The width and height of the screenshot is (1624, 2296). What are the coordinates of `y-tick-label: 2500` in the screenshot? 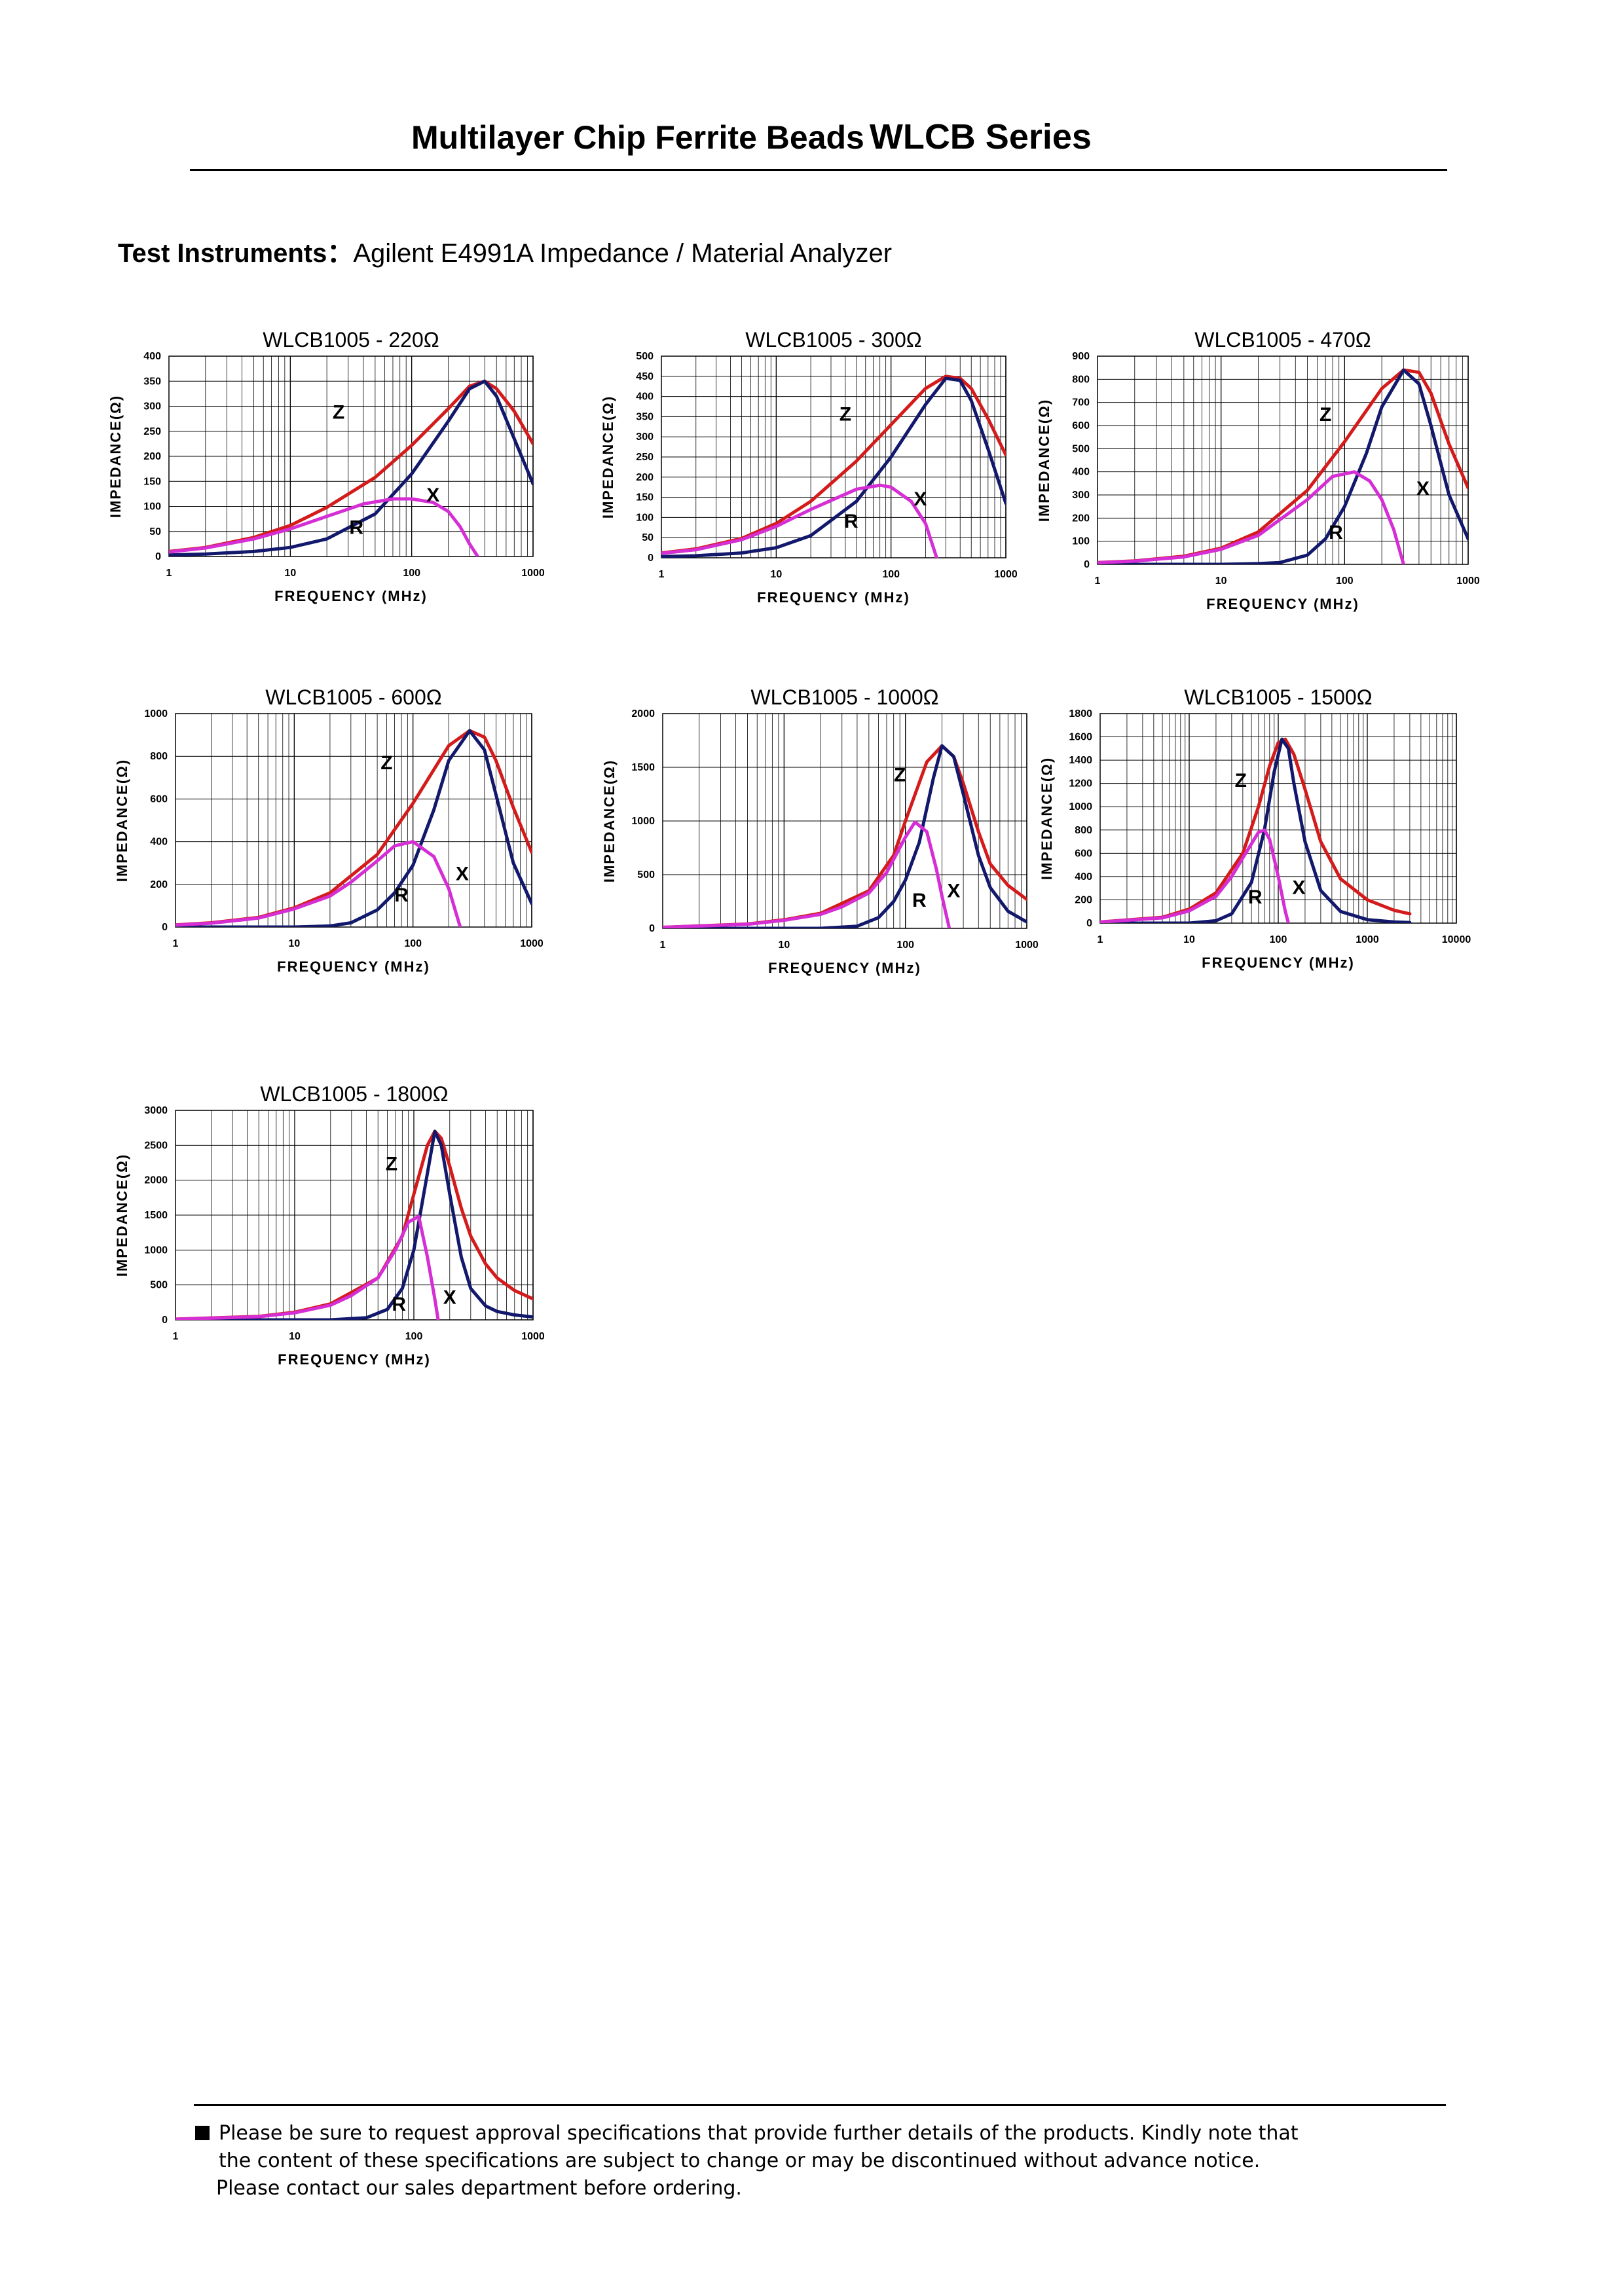 It's located at (156, 1145).